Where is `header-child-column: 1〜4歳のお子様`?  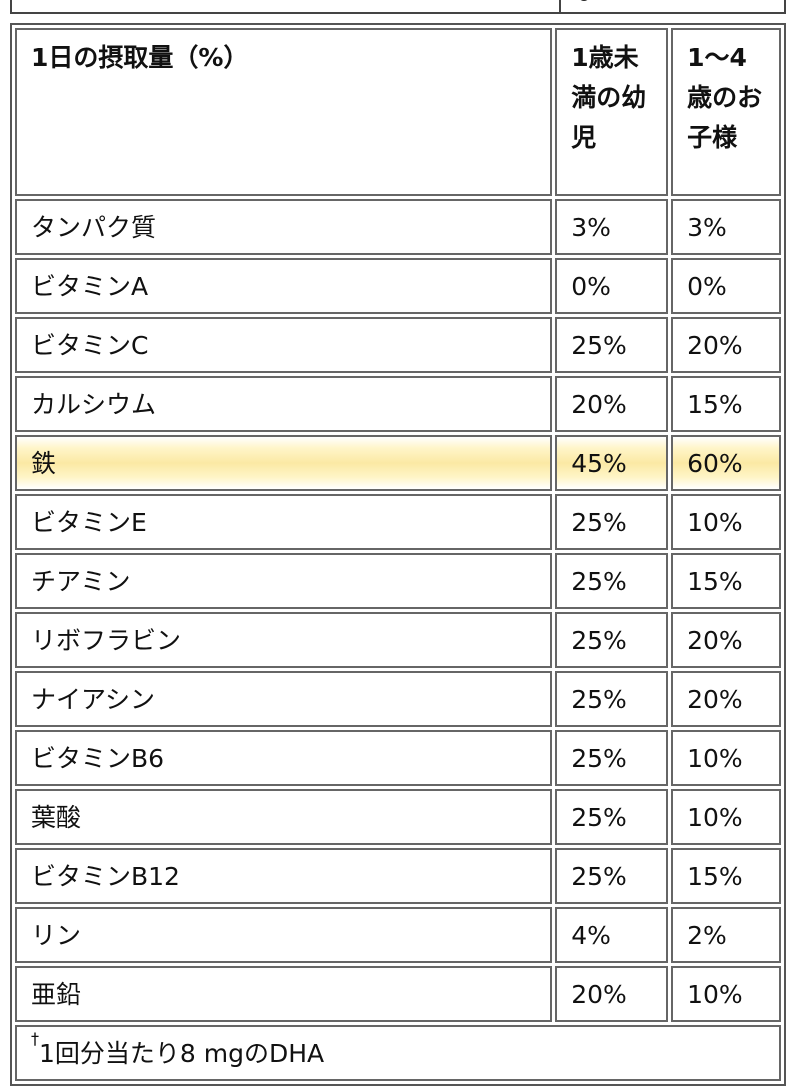
header-child-column: 1〜4歳のお子様 is located at coordinates (726, 112).